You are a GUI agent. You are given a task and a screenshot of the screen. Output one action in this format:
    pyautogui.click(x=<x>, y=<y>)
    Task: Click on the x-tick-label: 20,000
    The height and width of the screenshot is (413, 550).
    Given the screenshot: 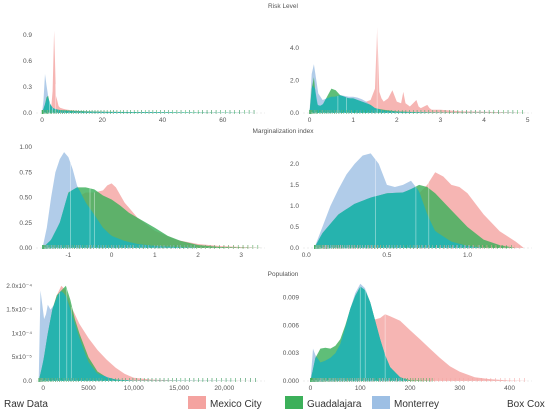 What is the action you would take?
    pyautogui.click(x=224, y=388)
    